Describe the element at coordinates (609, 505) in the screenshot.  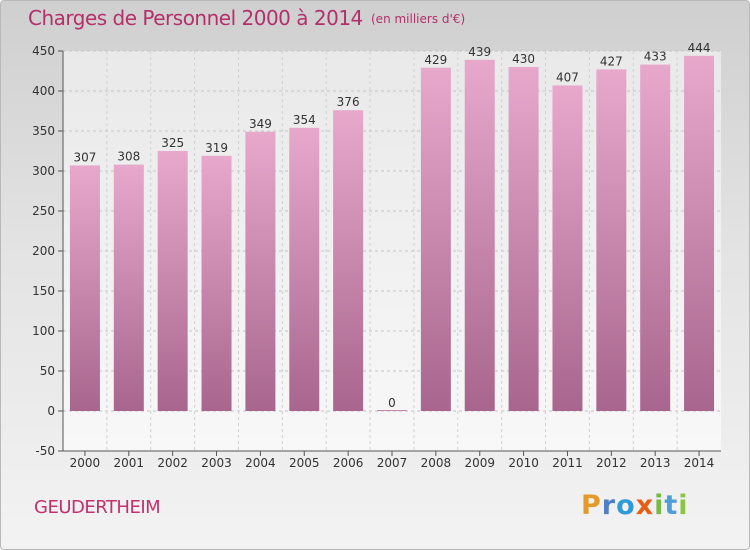
I see `logo-letter: r` at that location.